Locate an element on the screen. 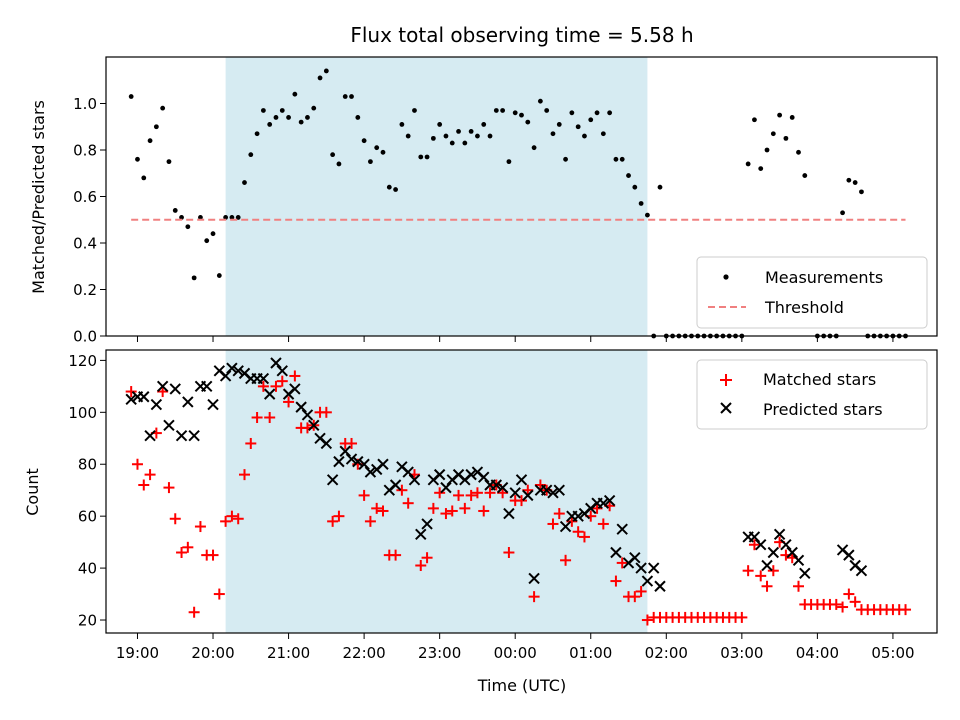 The height and width of the screenshot is (720, 960). chart-title: Flux total observing time = 5.58 h is located at coordinates (521, 35).